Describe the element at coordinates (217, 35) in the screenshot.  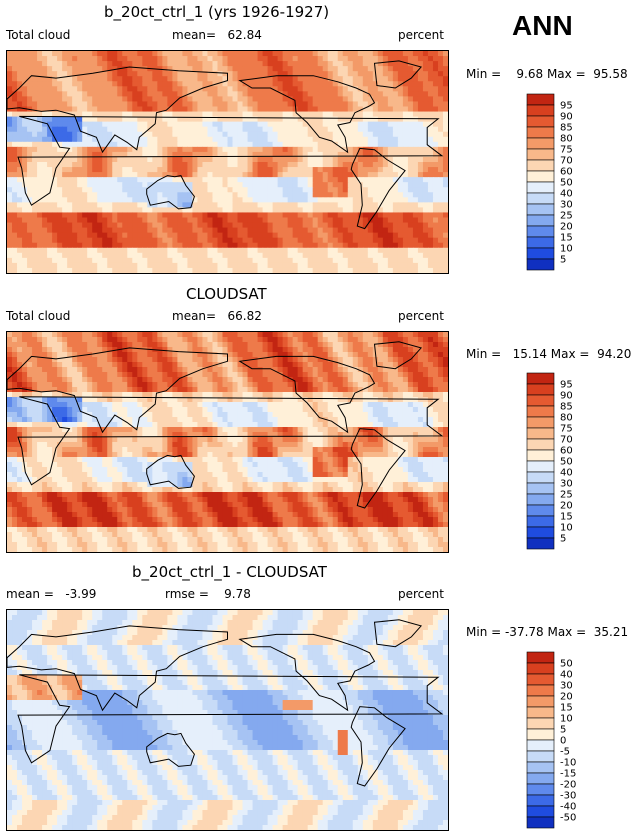
I see `panel-1-center-label: mean= 62.84` at that location.